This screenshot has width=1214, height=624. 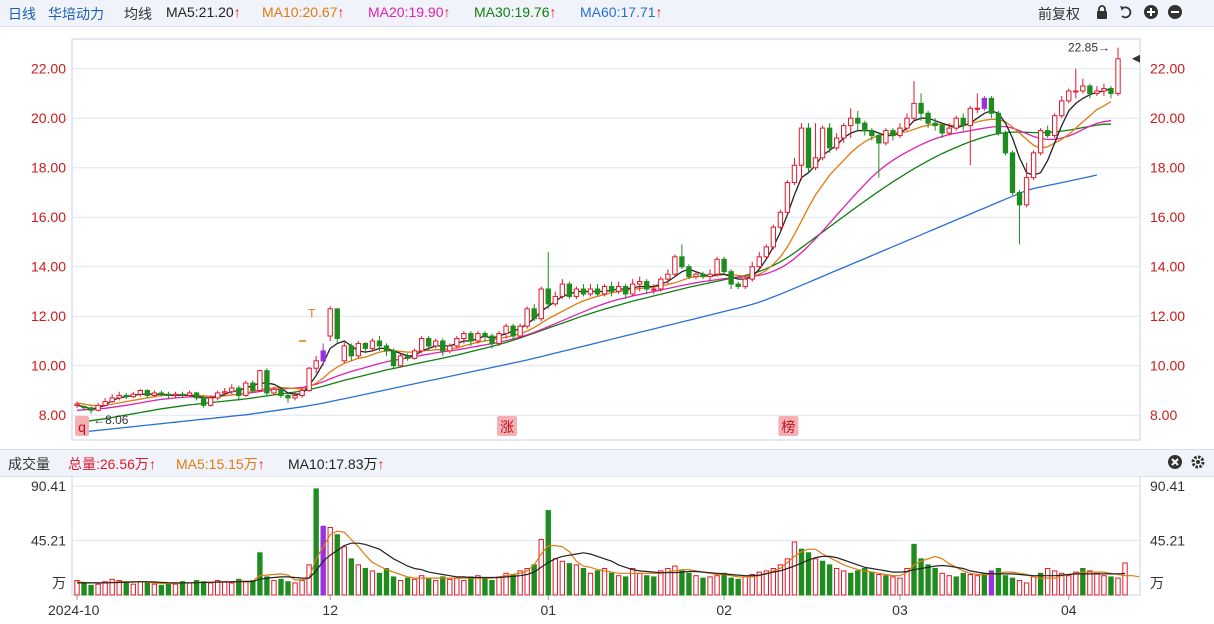 I want to click on adjust-dropdown: 前复权, so click(x=1059, y=14).